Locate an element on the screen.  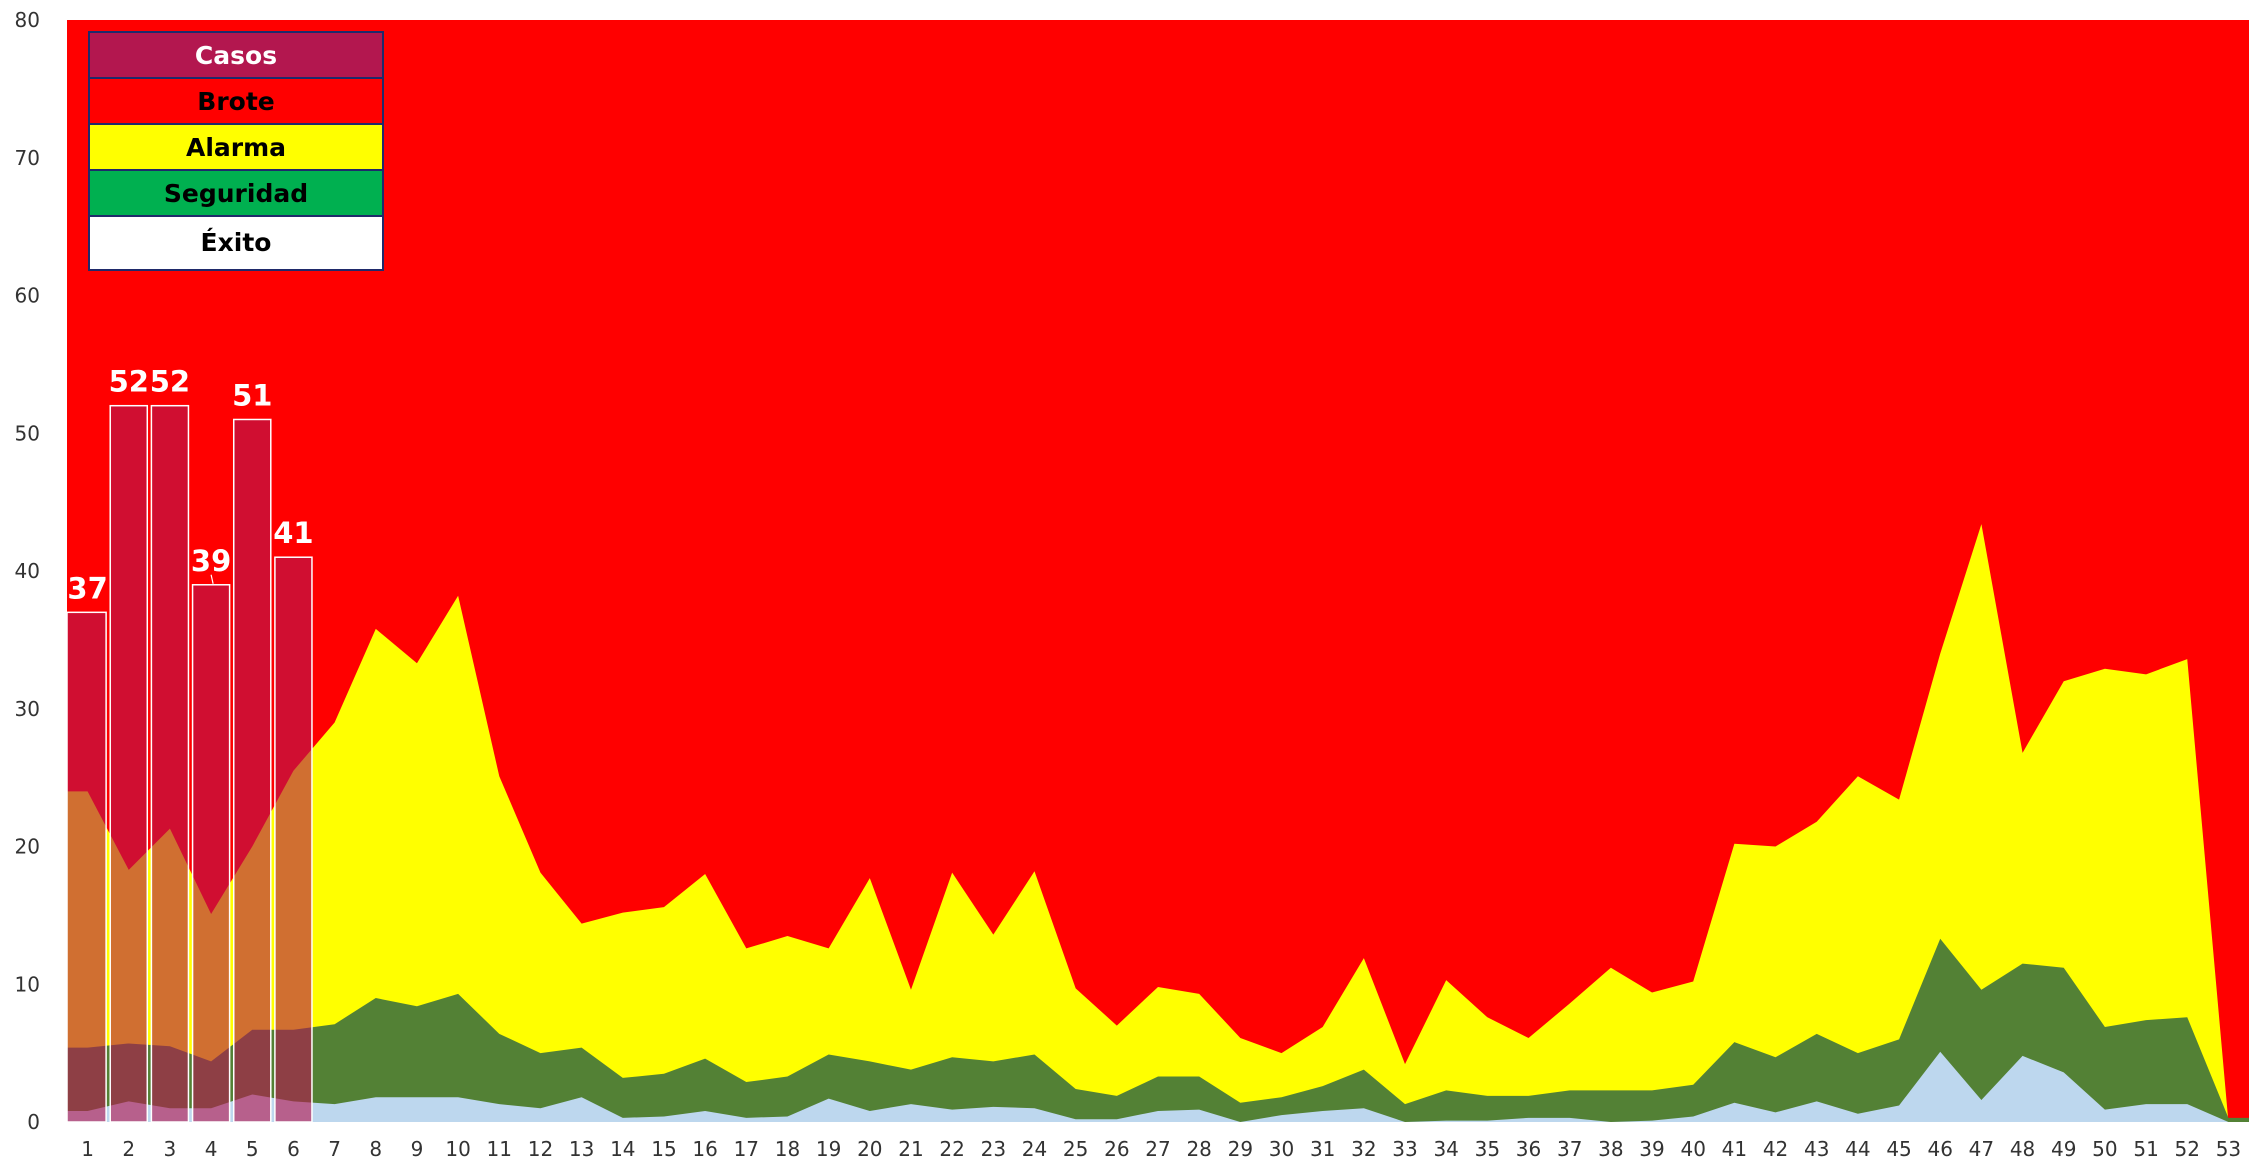
y-tick-label: 30 is located at coordinates (27, 709).